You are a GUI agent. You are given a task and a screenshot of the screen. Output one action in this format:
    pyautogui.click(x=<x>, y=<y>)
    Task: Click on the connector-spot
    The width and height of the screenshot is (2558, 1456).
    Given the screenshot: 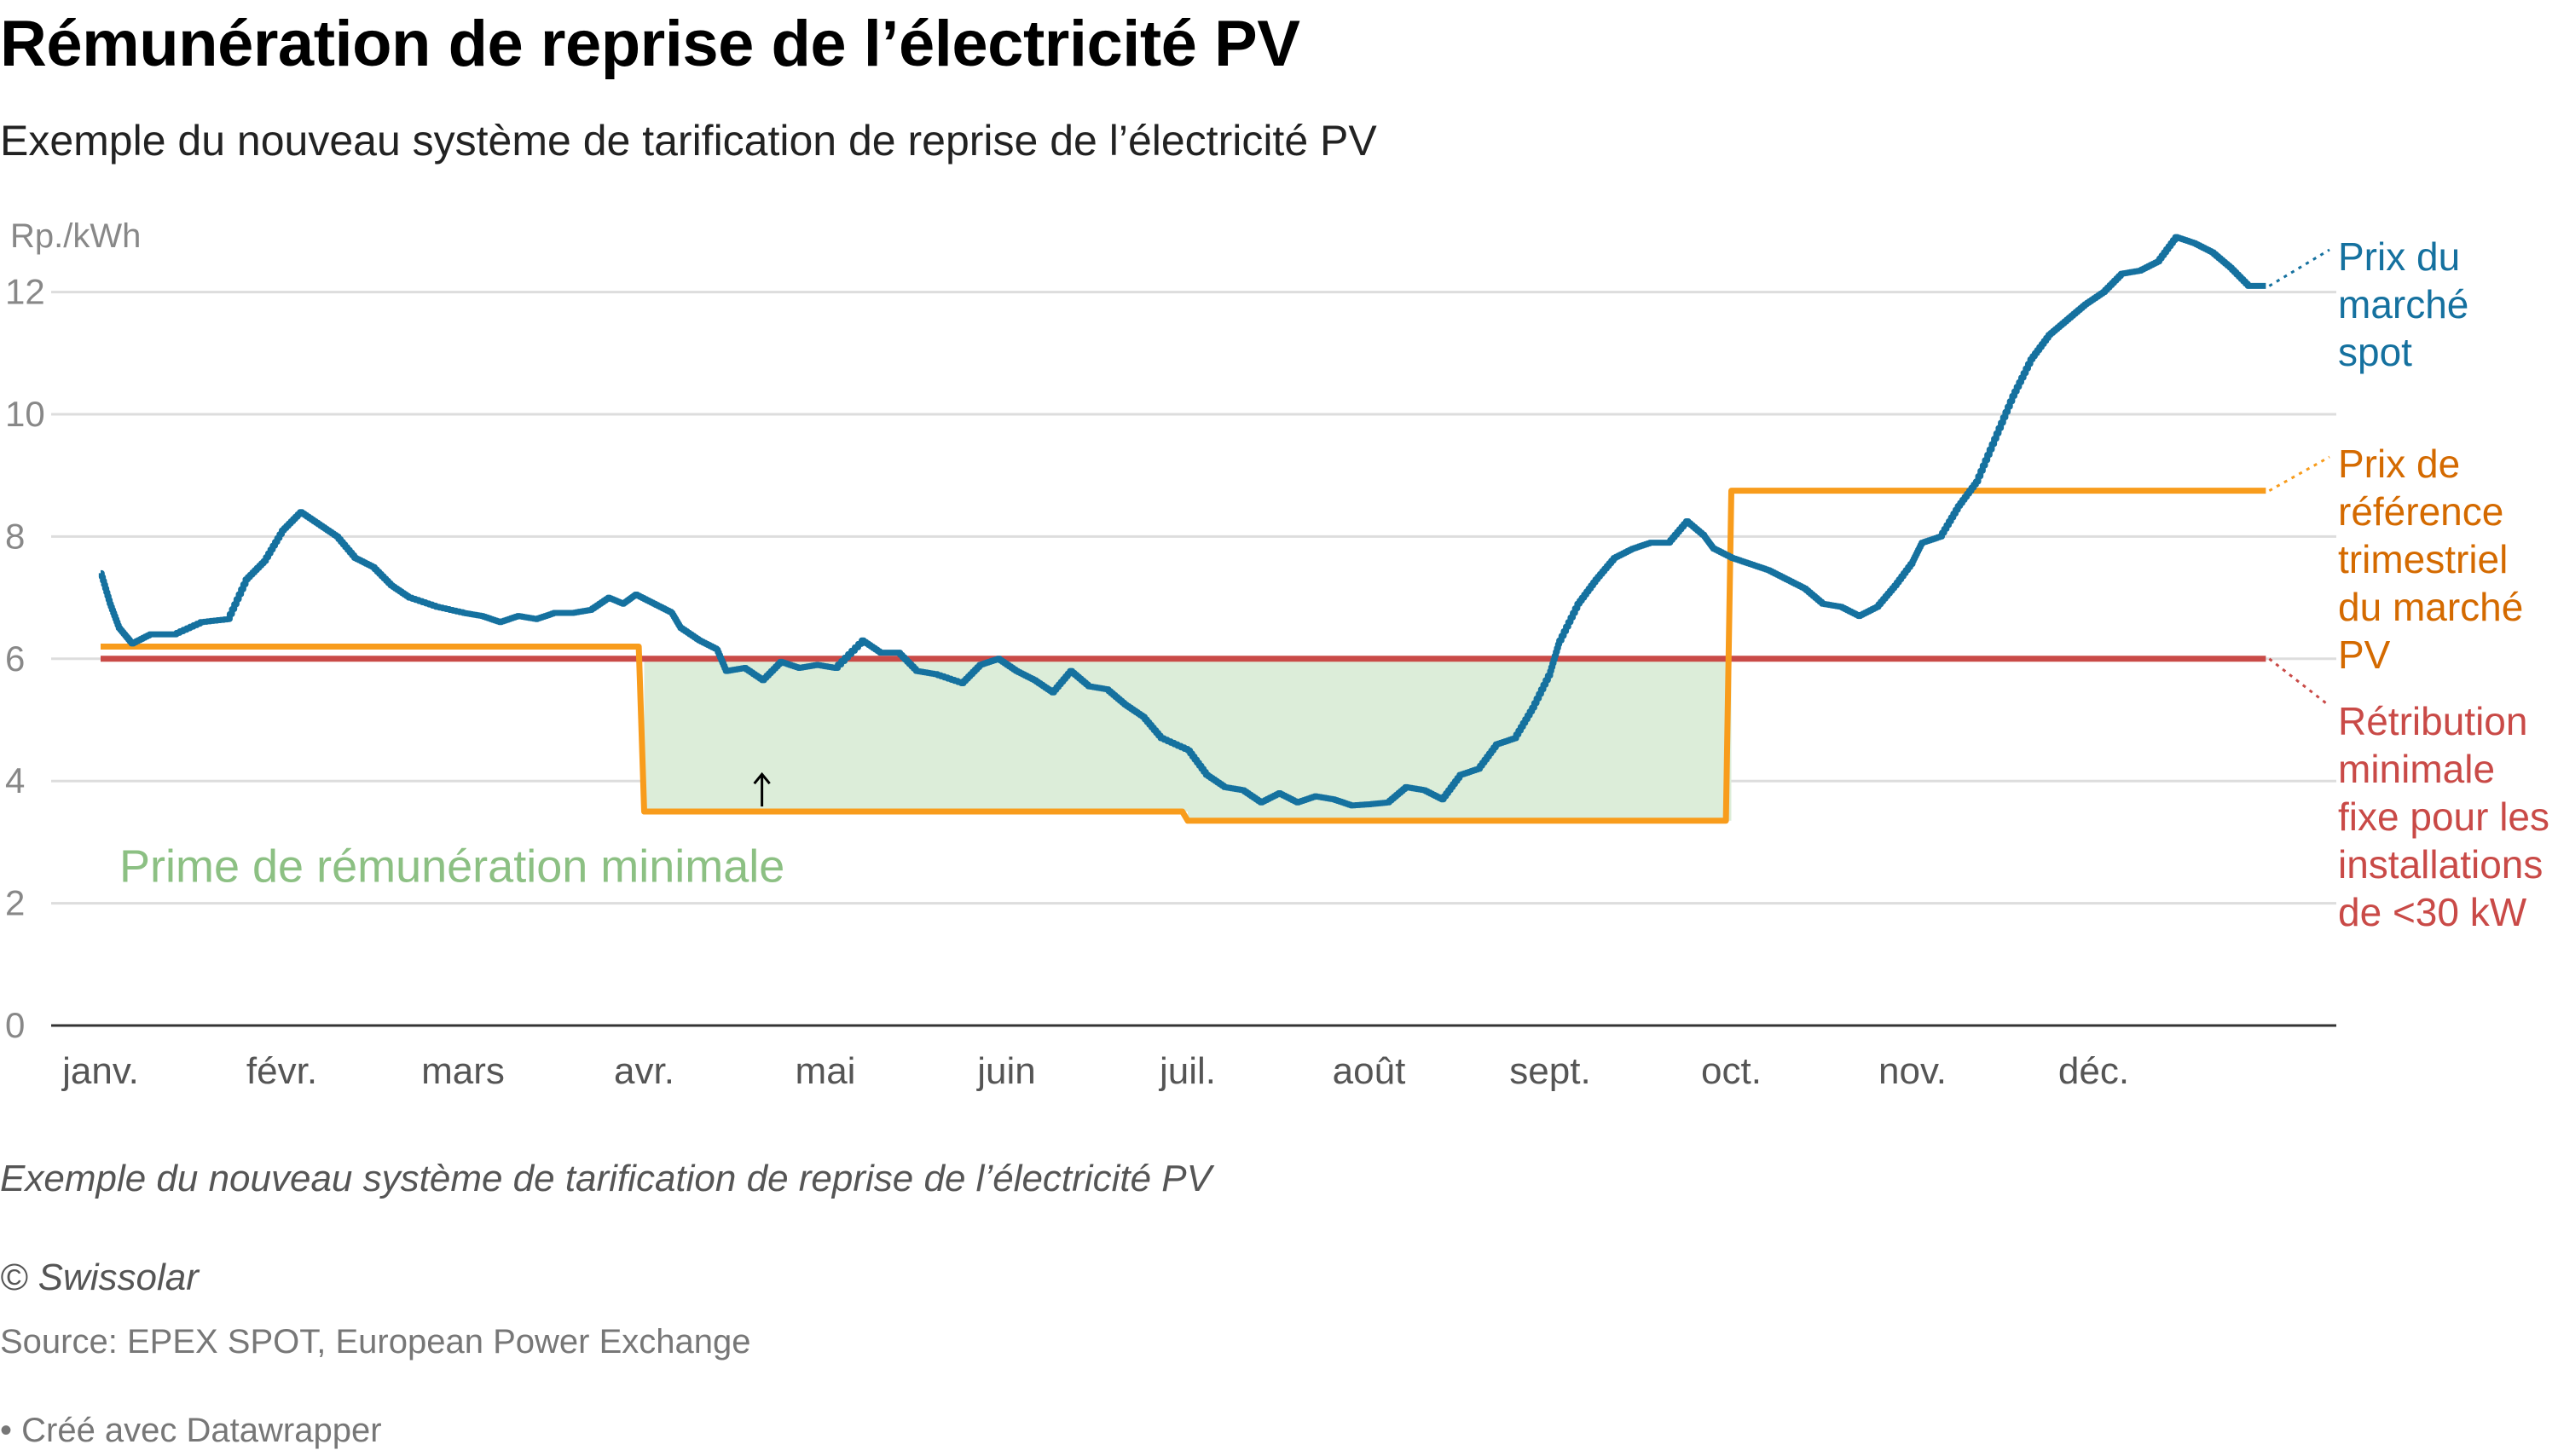 What is the action you would take?
    pyautogui.click(x=2299, y=267)
    